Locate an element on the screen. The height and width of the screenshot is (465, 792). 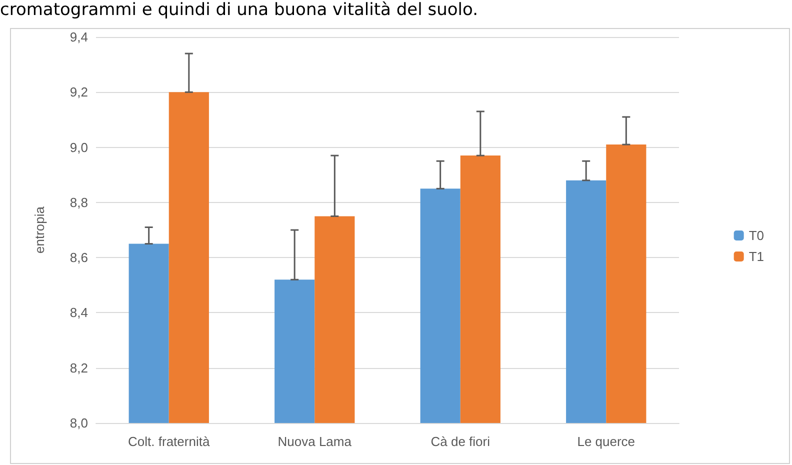
y-axis-title: entropia is located at coordinates (39, 230).